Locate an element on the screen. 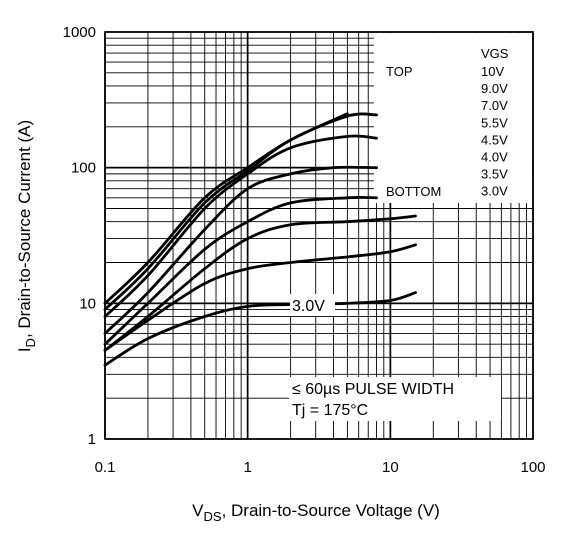 The height and width of the screenshot is (534, 579). legend-entry: 4.0V is located at coordinates (494, 157).